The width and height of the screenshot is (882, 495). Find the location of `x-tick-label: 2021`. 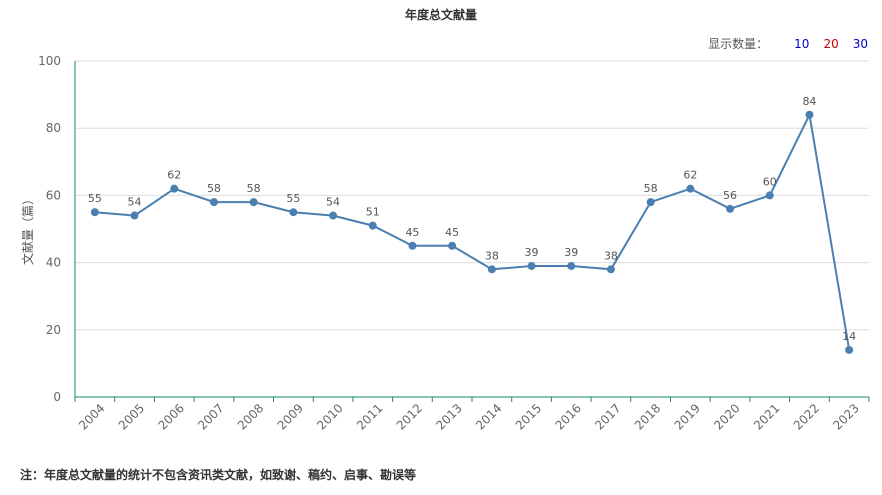

x-tick-label: 2021 is located at coordinates (766, 416).